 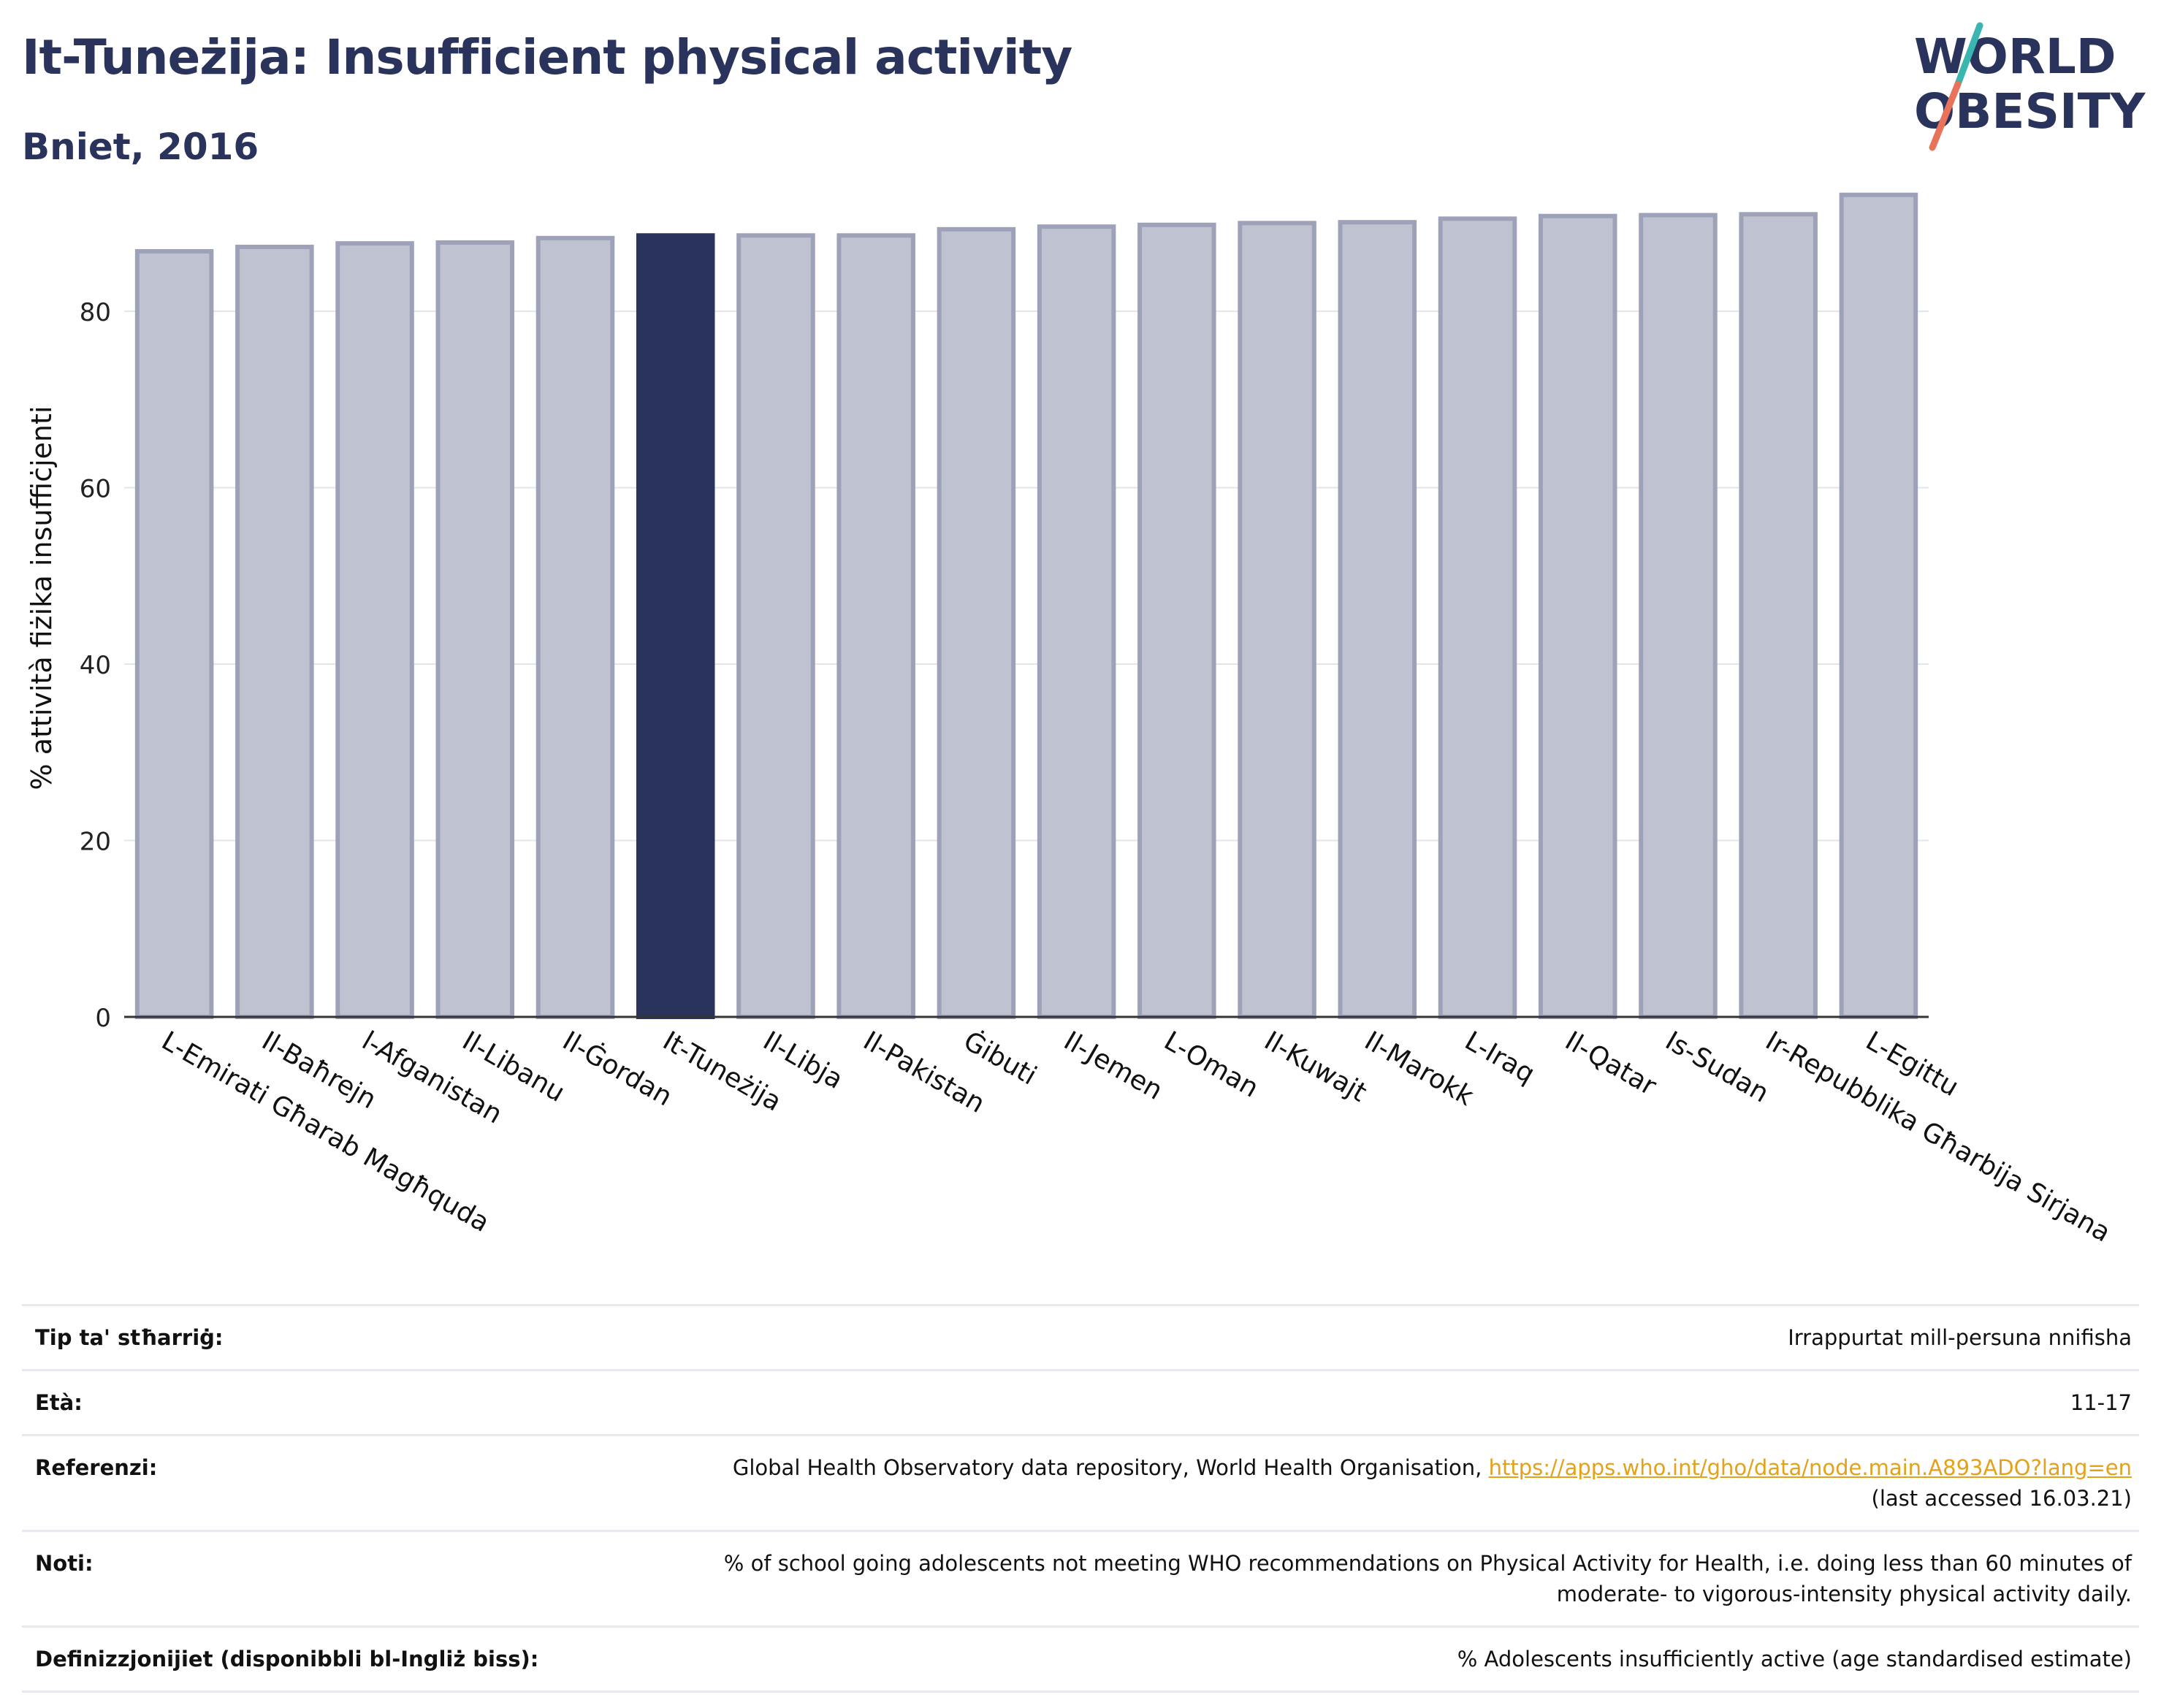 What do you see at coordinates (1716, 1067) in the screenshot?
I see `x-tick-label: Is-Sudan` at bounding box center [1716, 1067].